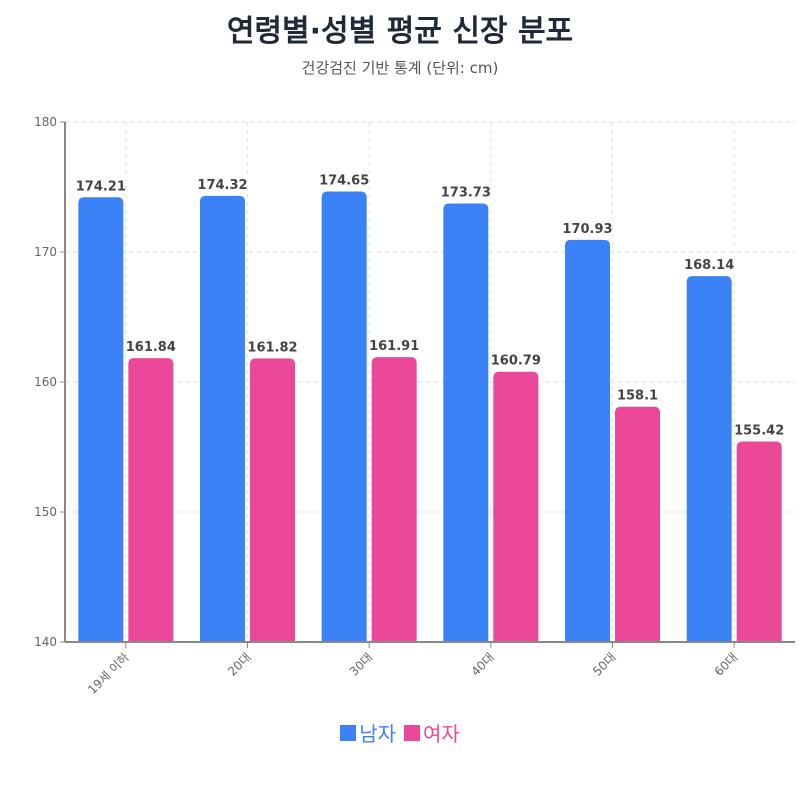 Image resolution: width=800 pixels, height=800 pixels. What do you see at coordinates (412, 732) in the screenshot?
I see `legend-swatch-female` at bounding box center [412, 732].